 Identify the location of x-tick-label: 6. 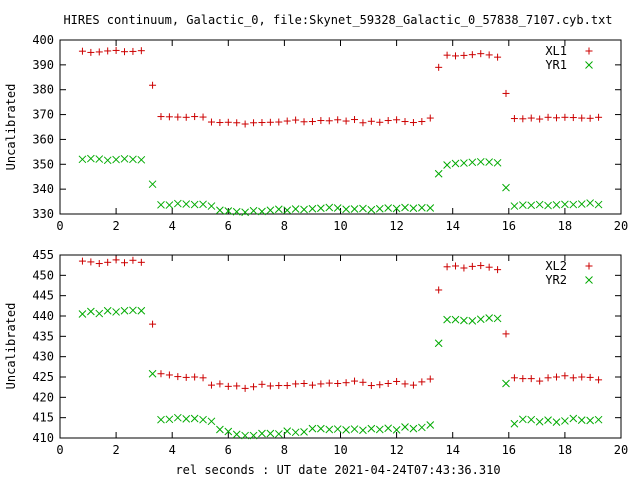
(228, 450).